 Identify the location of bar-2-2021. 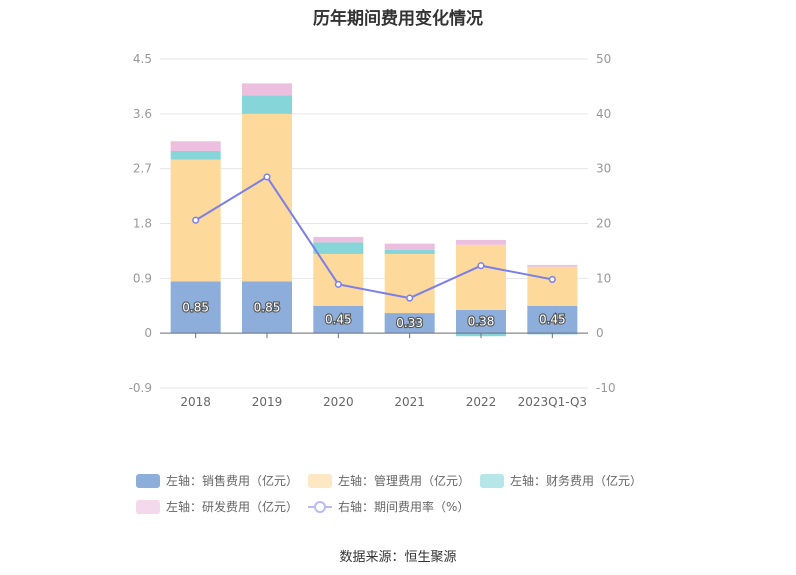
(409, 283).